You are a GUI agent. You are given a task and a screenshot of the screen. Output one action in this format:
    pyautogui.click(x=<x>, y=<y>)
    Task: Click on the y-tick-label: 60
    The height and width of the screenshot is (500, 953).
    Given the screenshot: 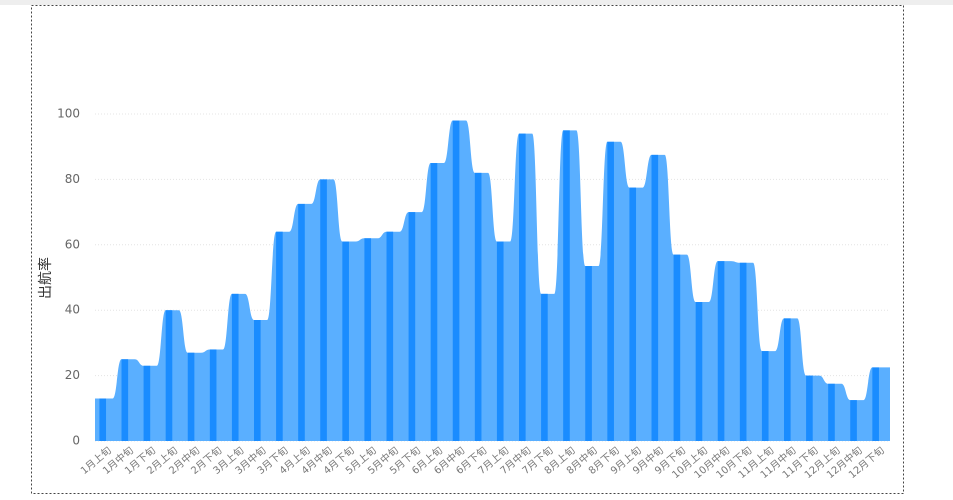 What is the action you would take?
    pyautogui.click(x=72, y=244)
    